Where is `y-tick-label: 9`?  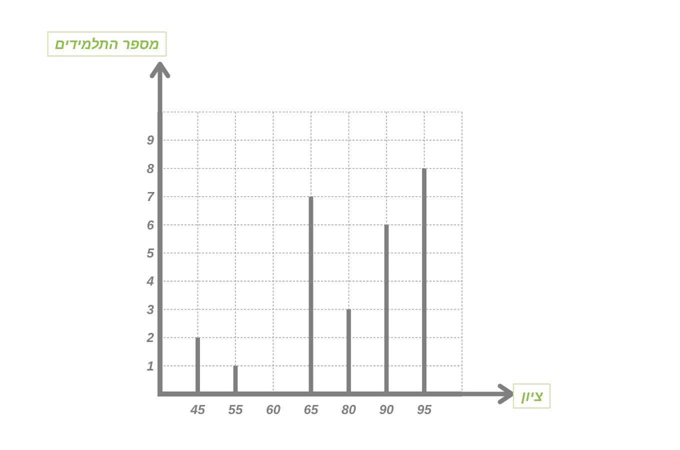
y-tick-label: 9 is located at coordinates (150, 140).